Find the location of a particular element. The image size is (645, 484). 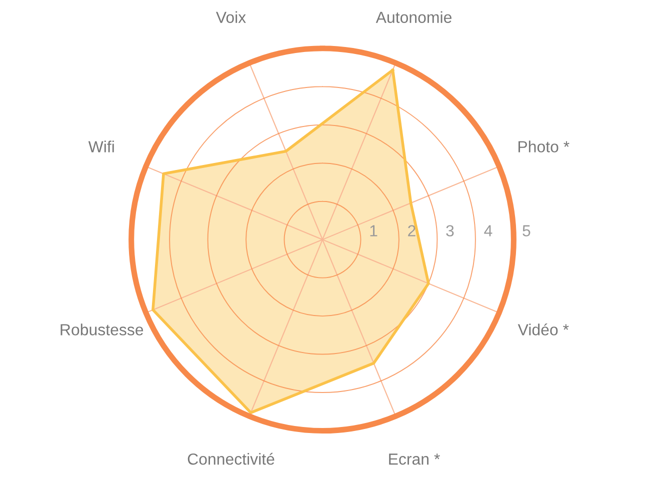

spoke-label: Robustesse is located at coordinates (102, 330).